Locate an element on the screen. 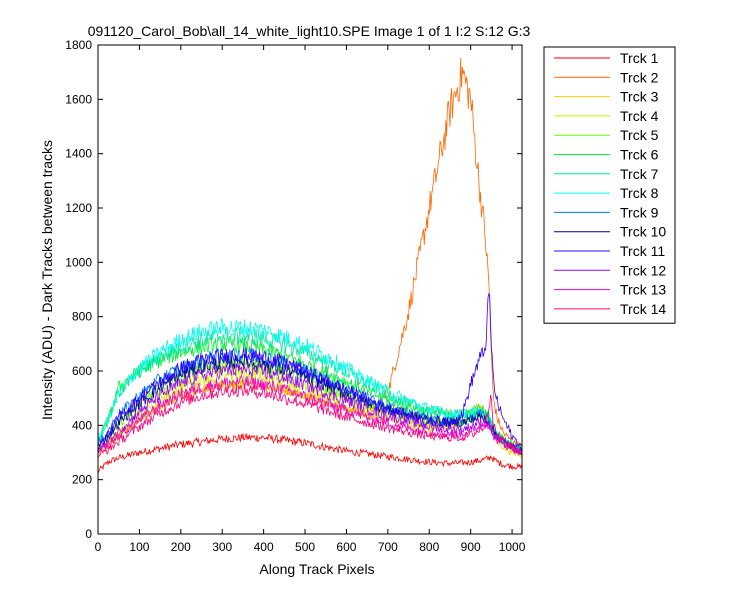 This screenshot has width=750, height=600. legend-label: Trck 8 is located at coordinates (639, 193).